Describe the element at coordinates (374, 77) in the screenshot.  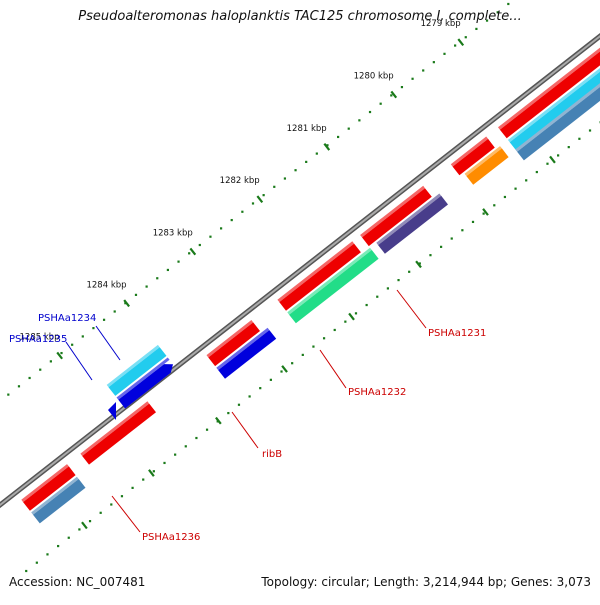
I see `ruler-tick-label: 1280 kbp` at that location.